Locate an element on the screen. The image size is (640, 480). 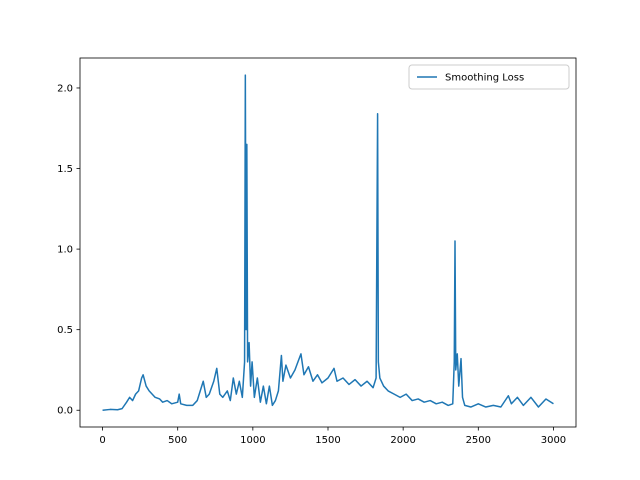
legend-label: Smoothing Loss is located at coordinates (484, 78).